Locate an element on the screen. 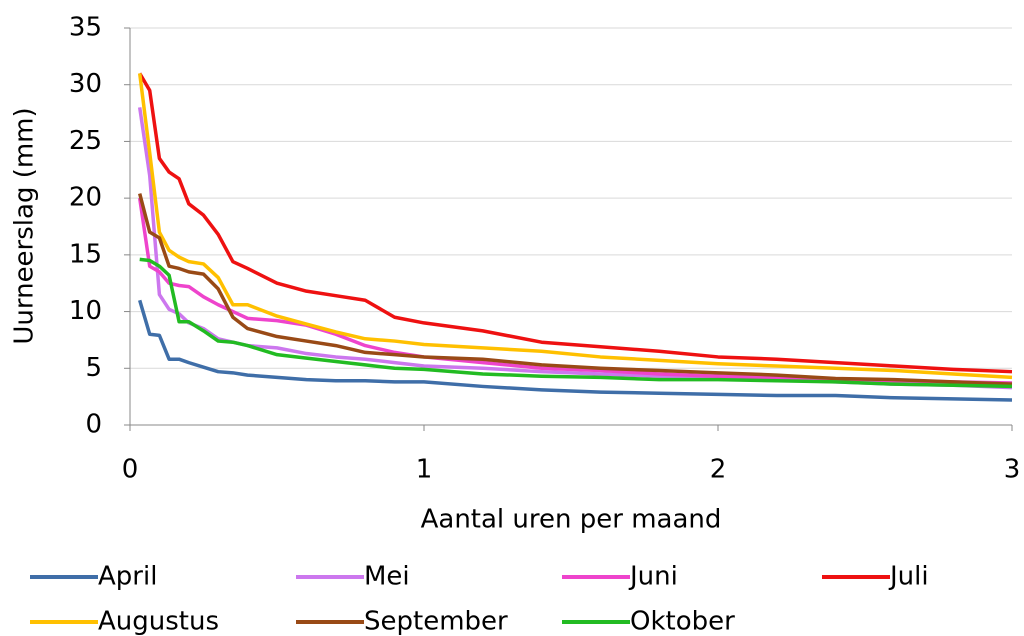 This screenshot has height=636, width=1024. legend-label: September is located at coordinates (436, 621).